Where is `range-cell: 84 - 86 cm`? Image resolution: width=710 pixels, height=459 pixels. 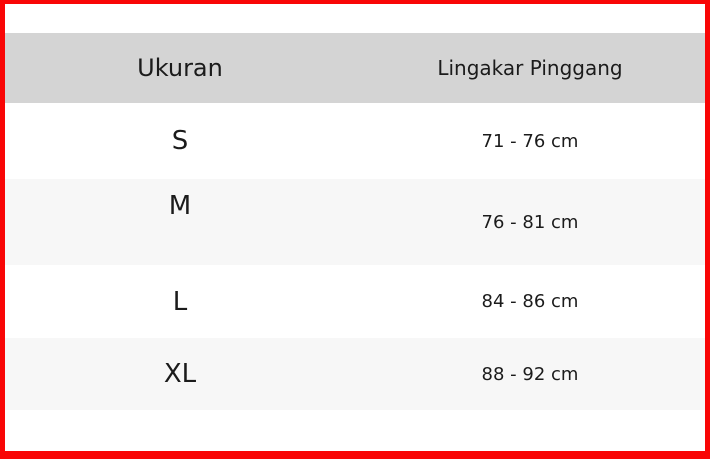
range-cell: 84 - 86 cm is located at coordinates (530, 301).